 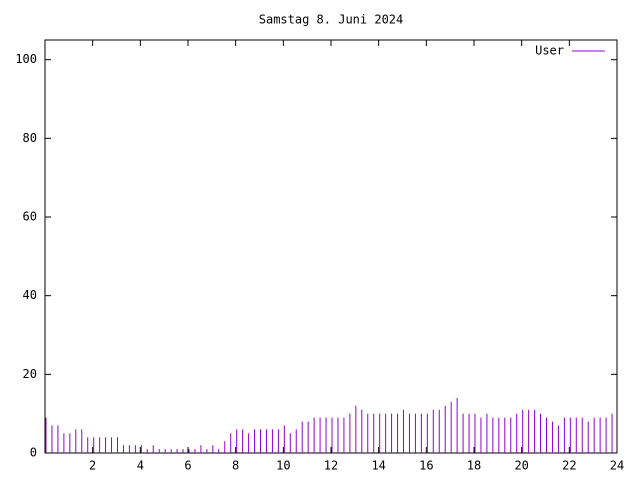 I want to click on x-tick-label: 20, so click(x=521, y=466).